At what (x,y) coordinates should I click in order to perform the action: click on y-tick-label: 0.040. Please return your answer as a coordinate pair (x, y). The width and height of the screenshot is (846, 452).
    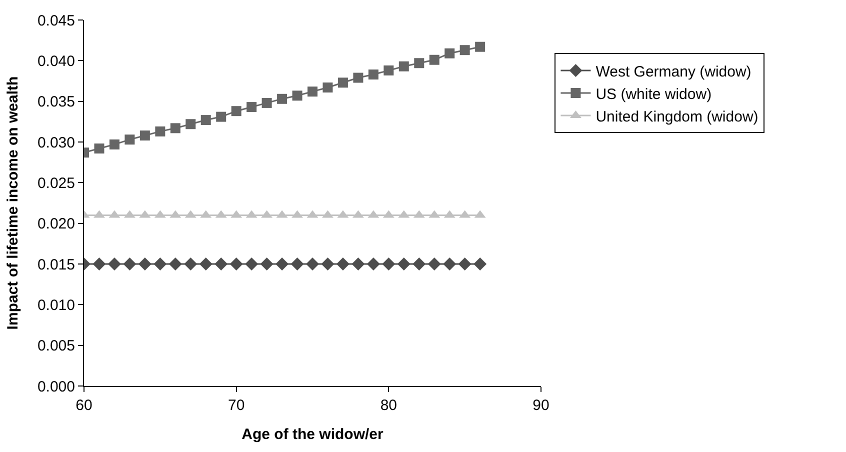
    Looking at the image, I should click on (56, 61).